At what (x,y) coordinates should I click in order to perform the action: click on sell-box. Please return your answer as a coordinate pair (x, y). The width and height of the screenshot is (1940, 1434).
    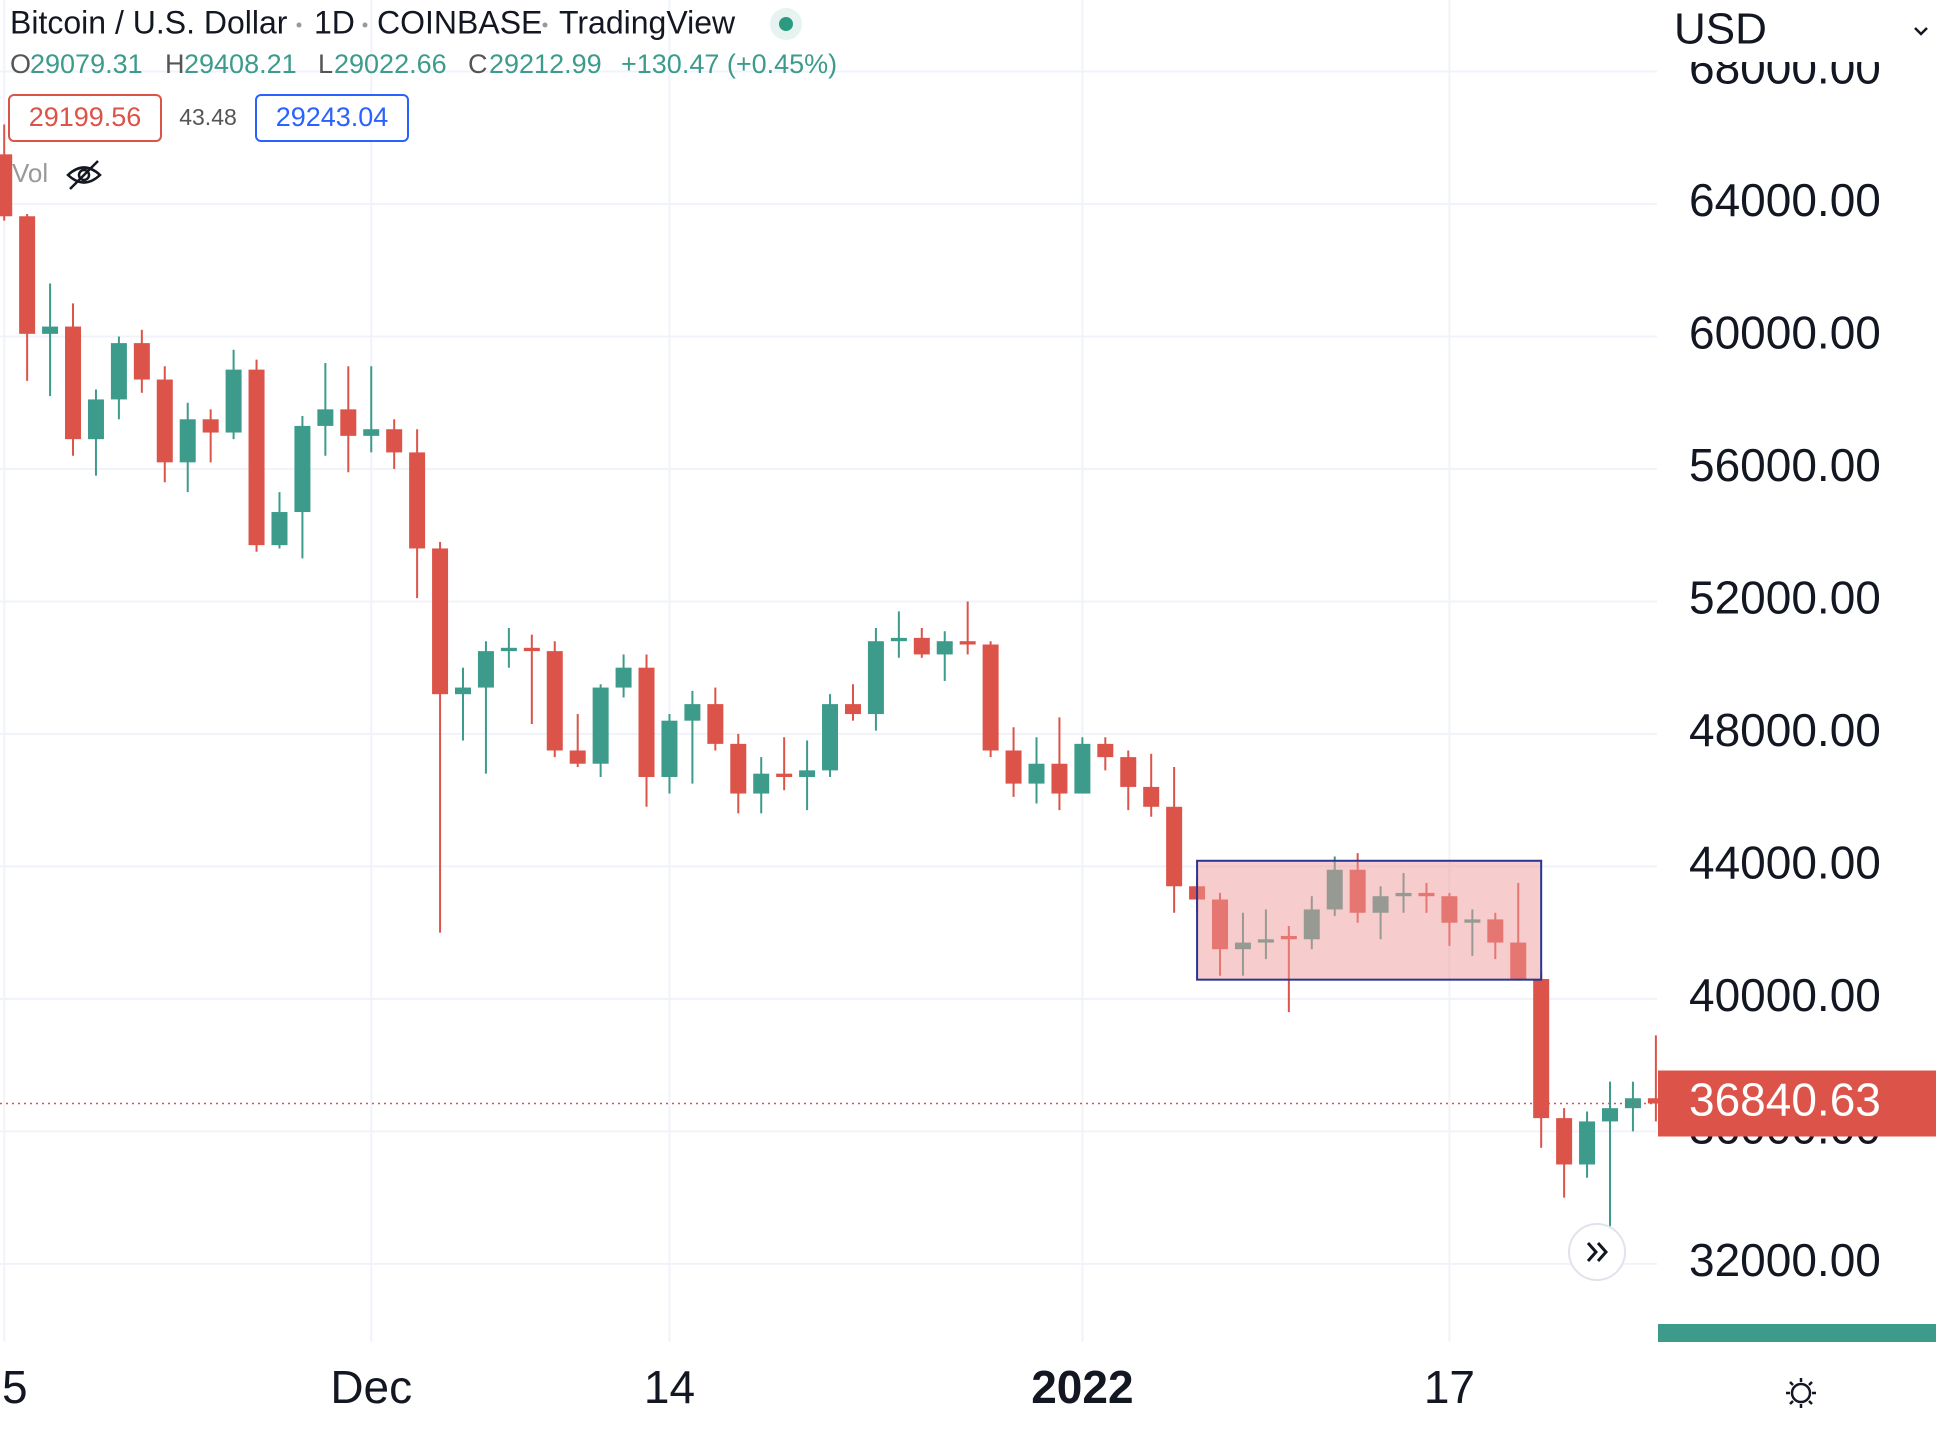
    Looking at the image, I should click on (85, 118).